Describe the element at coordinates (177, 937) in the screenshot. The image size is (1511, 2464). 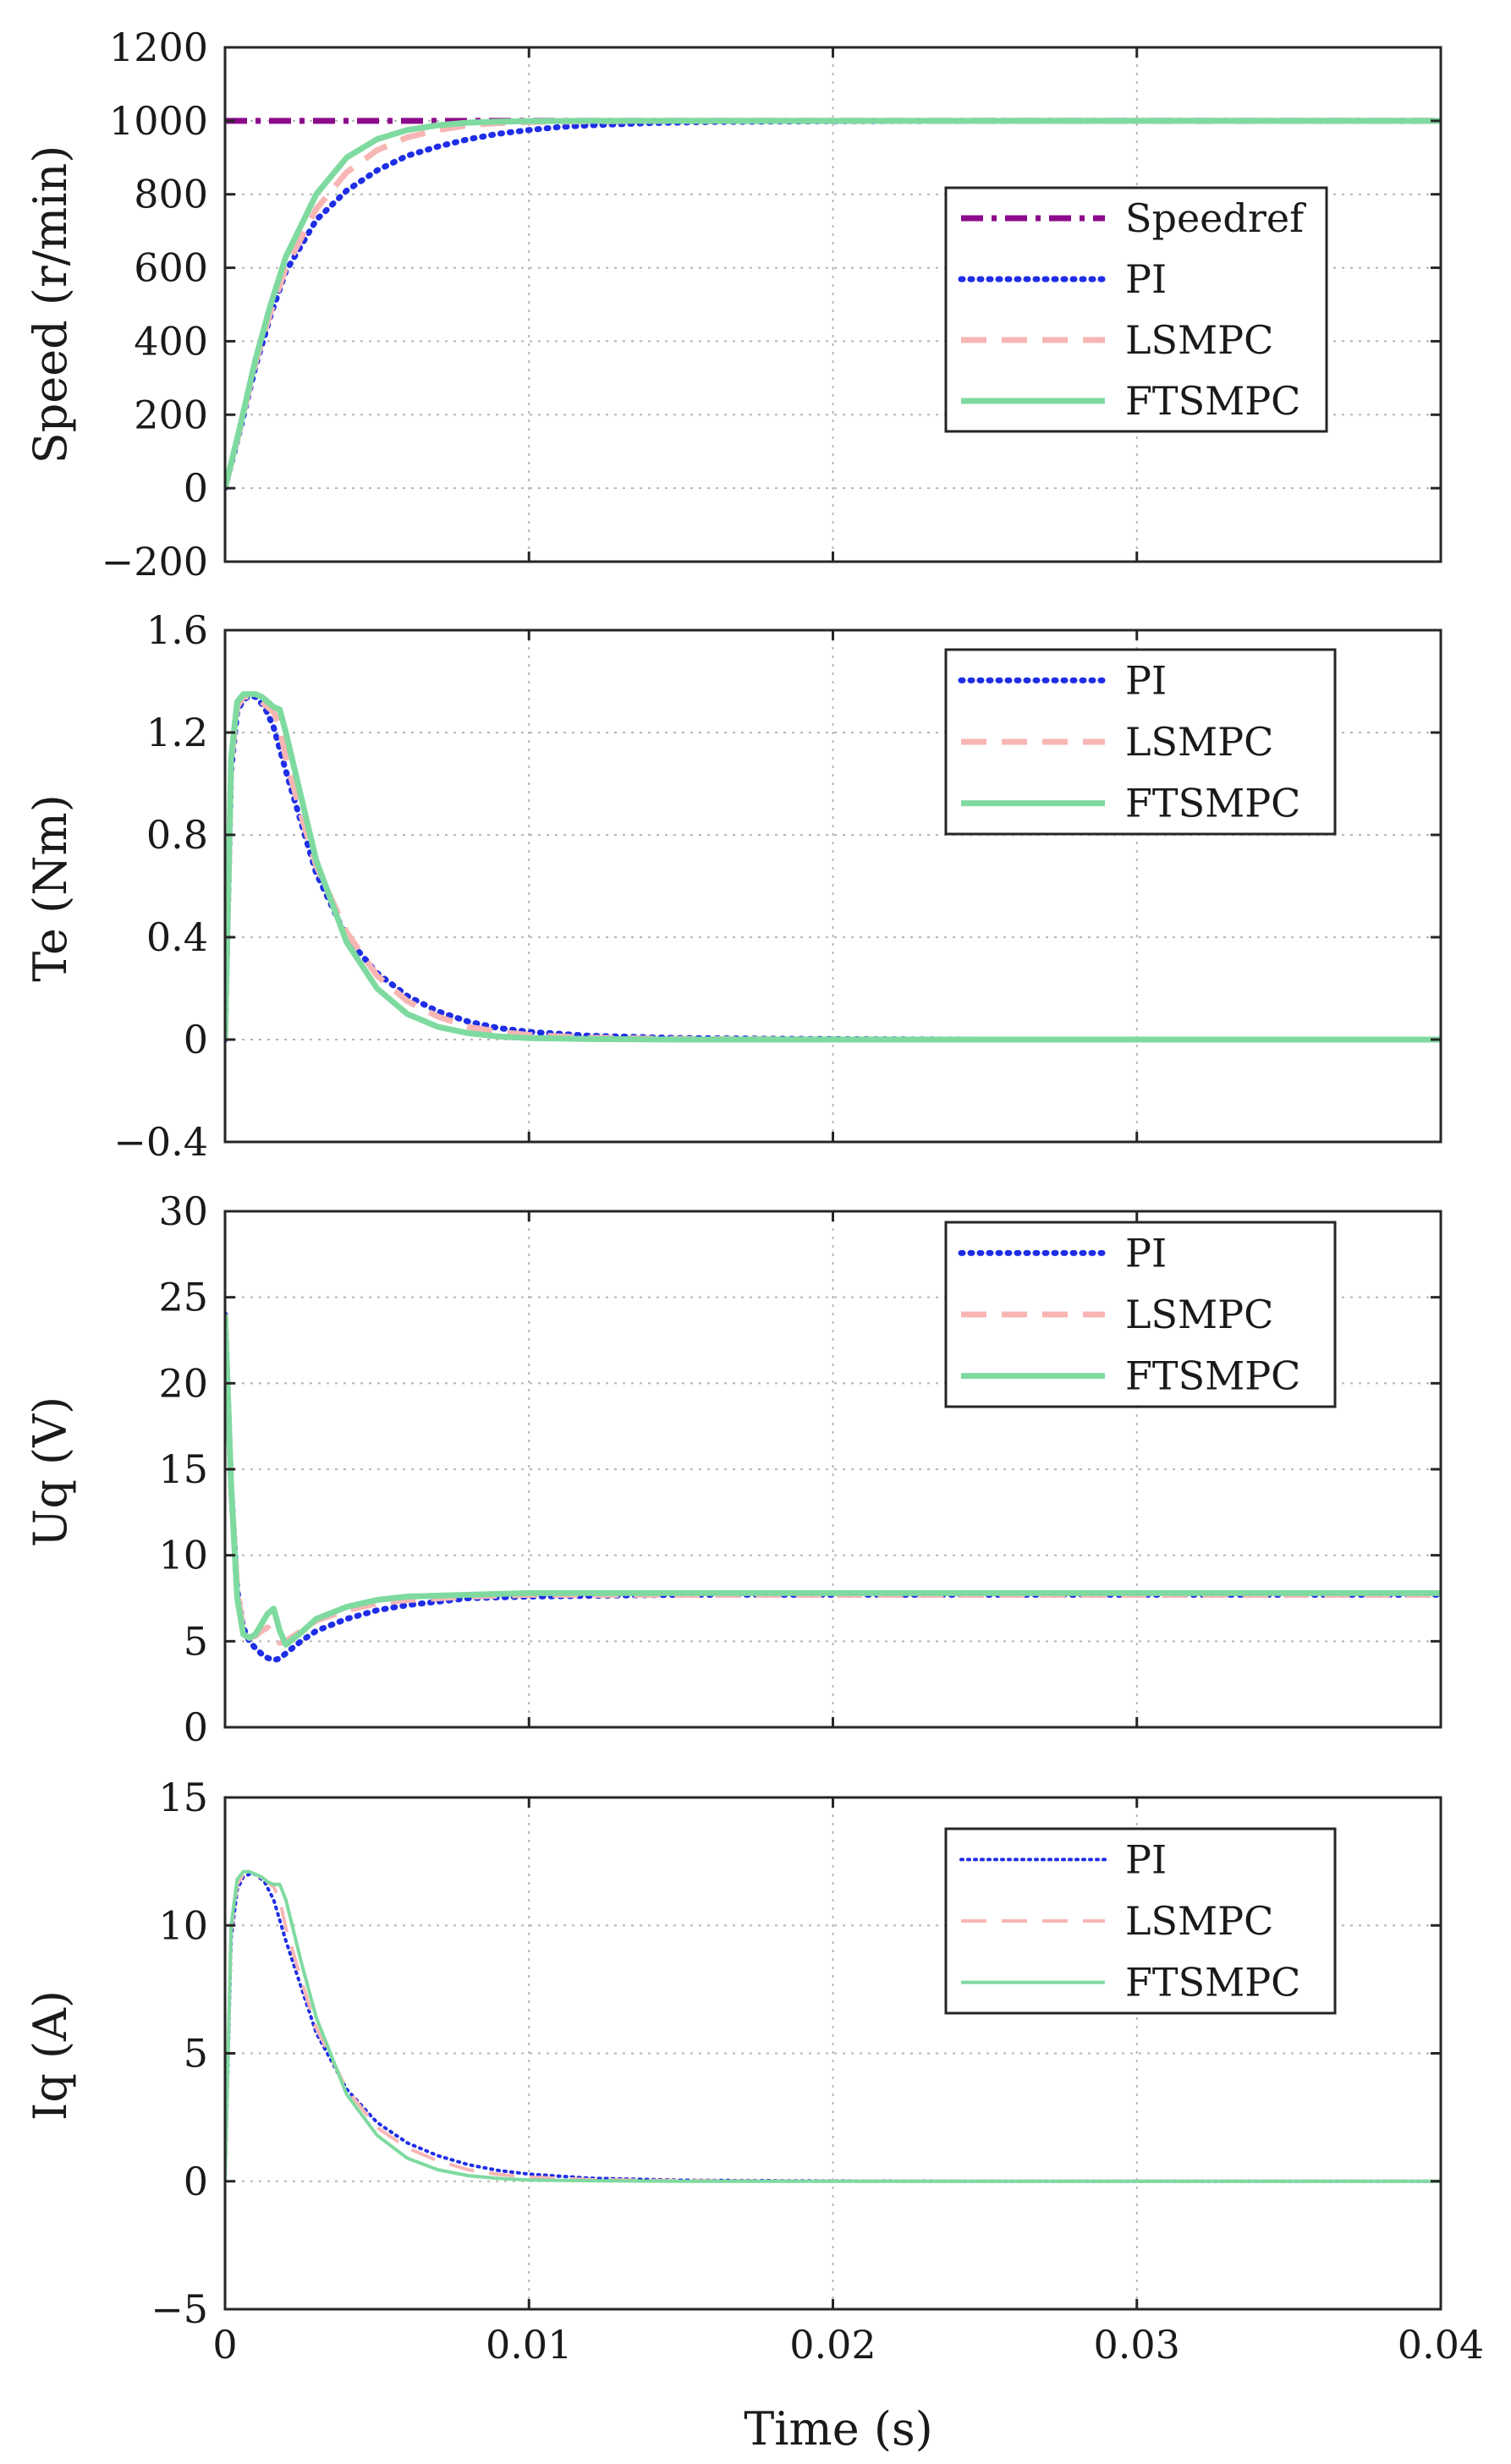
I see `y-tick-label: 0.4` at that location.